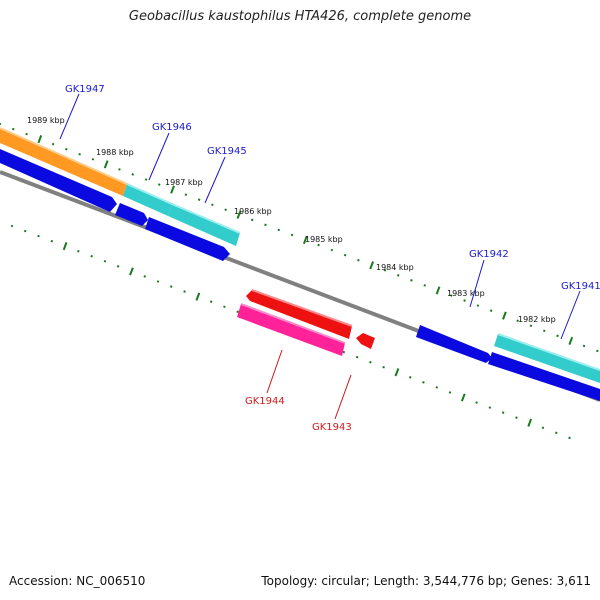  Describe the element at coordinates (547, 358) in the screenshot. I see `gene-gk1941-outer` at that location.